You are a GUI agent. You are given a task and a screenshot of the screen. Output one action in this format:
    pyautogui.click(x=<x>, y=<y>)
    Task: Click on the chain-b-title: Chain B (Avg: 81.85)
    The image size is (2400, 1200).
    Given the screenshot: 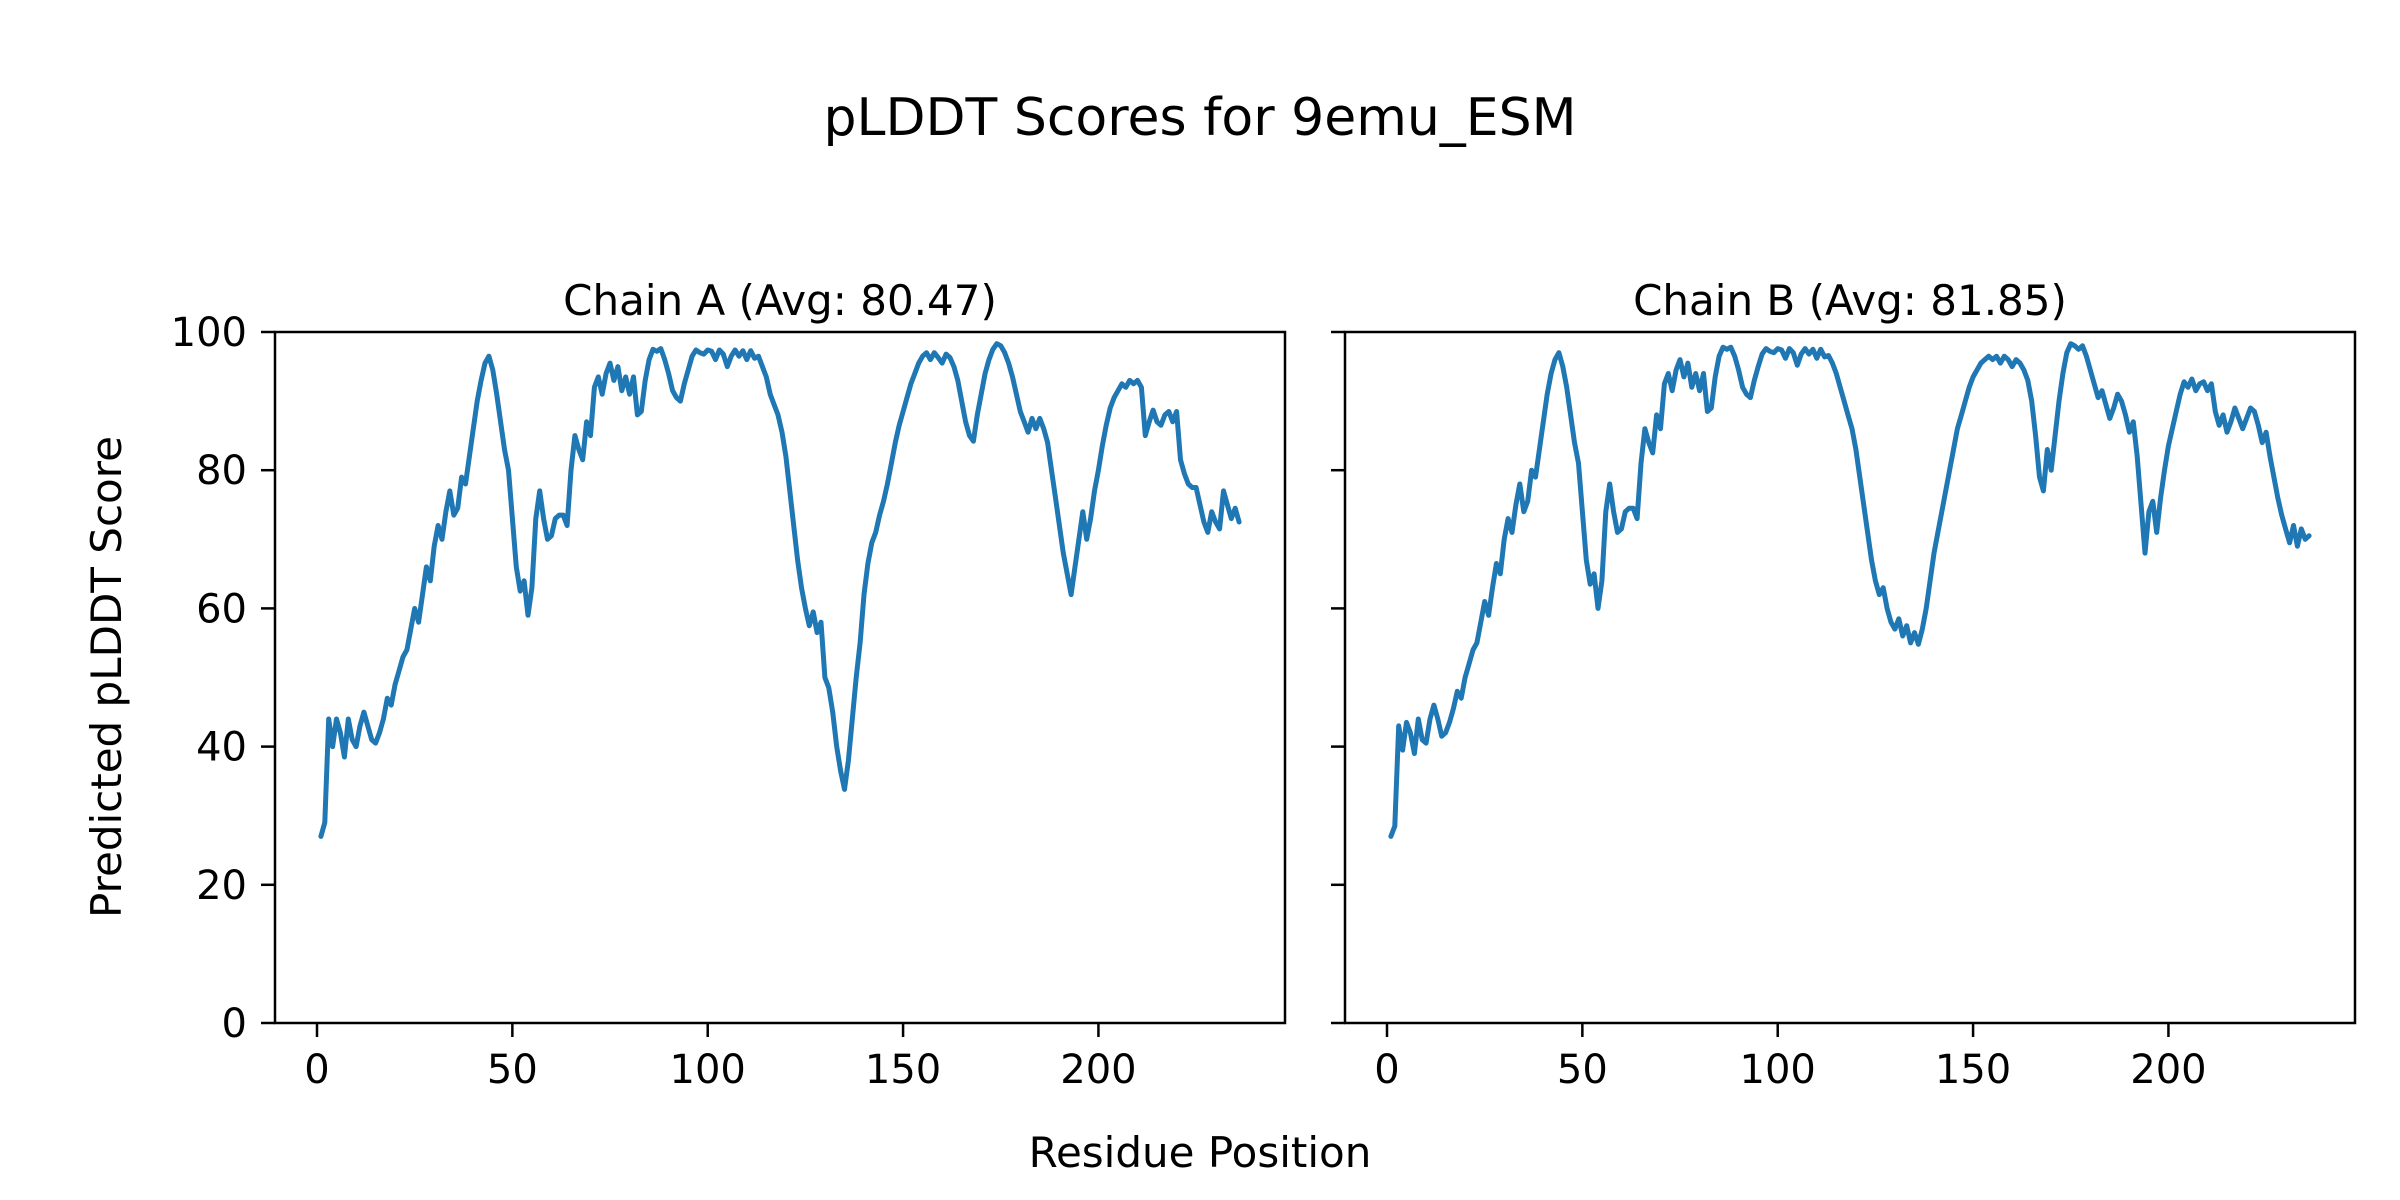 What is the action you would take?
    pyautogui.click(x=1850, y=300)
    